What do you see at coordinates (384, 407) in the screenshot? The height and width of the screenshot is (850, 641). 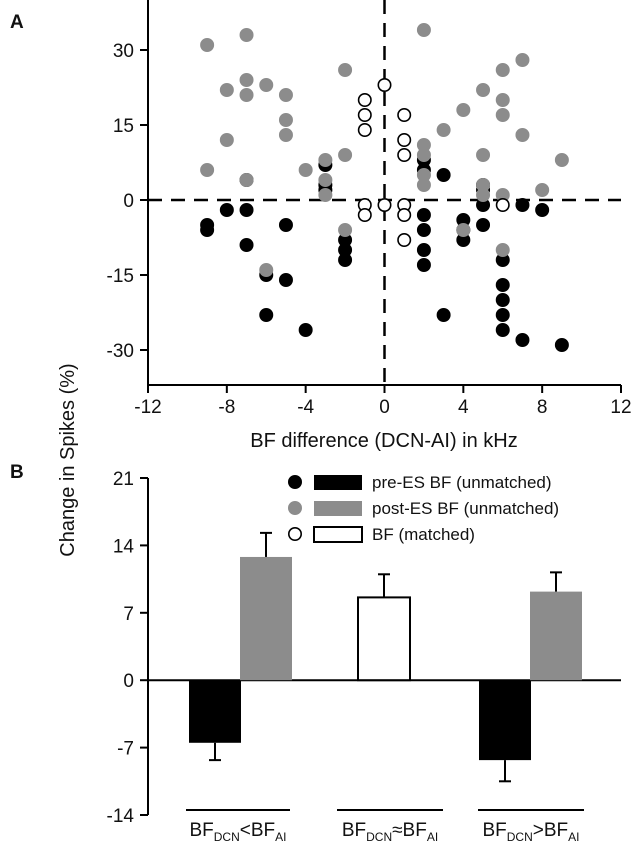 I see `x-tick-label: 0` at bounding box center [384, 407].